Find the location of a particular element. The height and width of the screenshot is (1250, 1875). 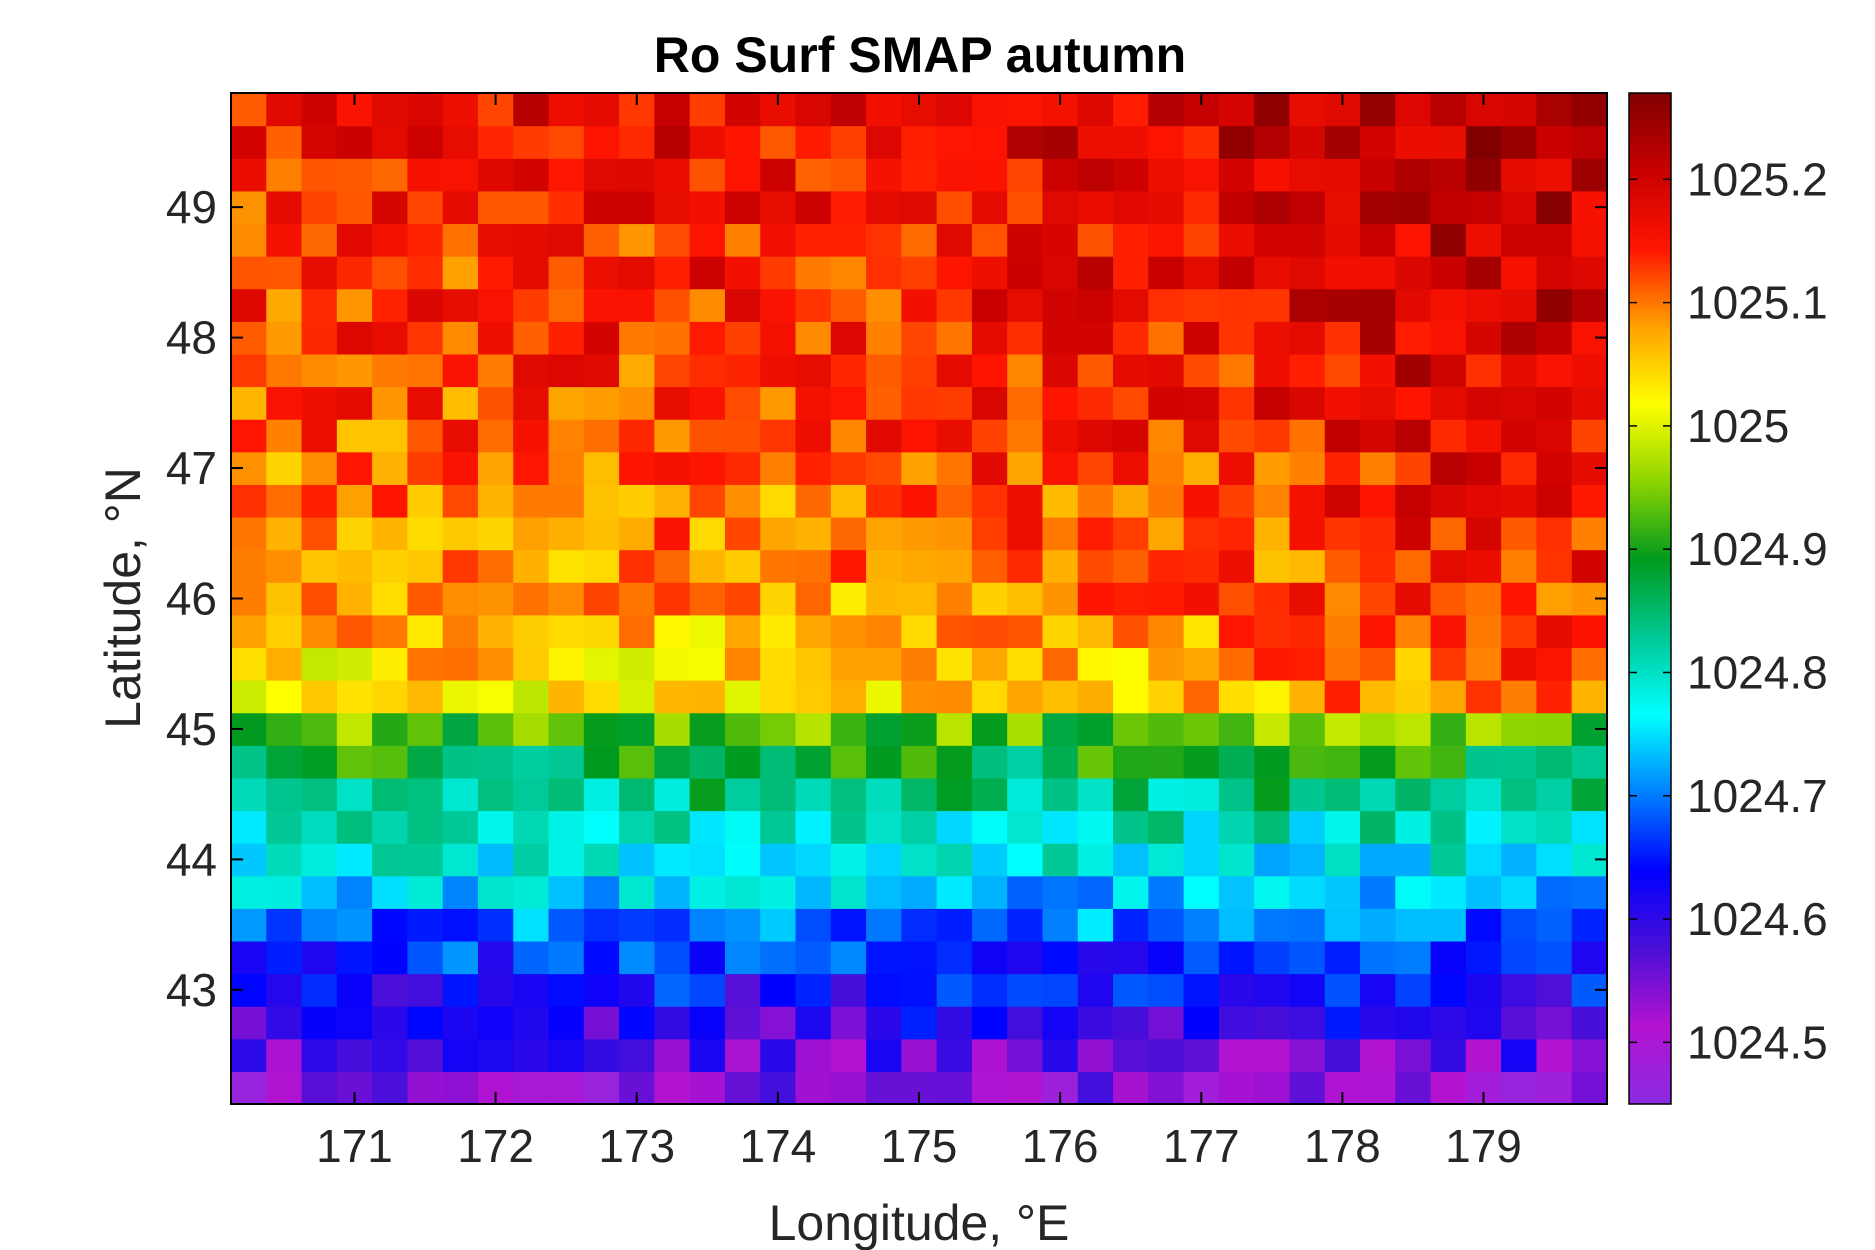

chart-title: Ro Surf SMAP autumn is located at coordinates (920, 55).